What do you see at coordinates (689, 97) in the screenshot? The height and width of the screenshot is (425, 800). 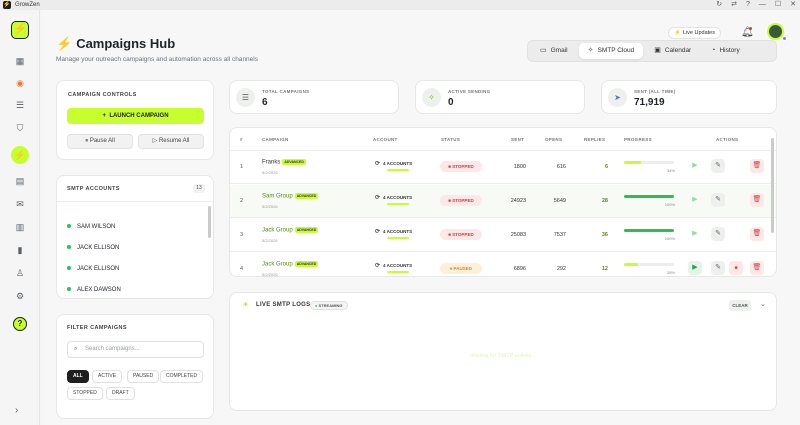 I see `stat-card-sent-all-time: ➤ SENT (ALL TIME) 71,919` at bounding box center [689, 97].